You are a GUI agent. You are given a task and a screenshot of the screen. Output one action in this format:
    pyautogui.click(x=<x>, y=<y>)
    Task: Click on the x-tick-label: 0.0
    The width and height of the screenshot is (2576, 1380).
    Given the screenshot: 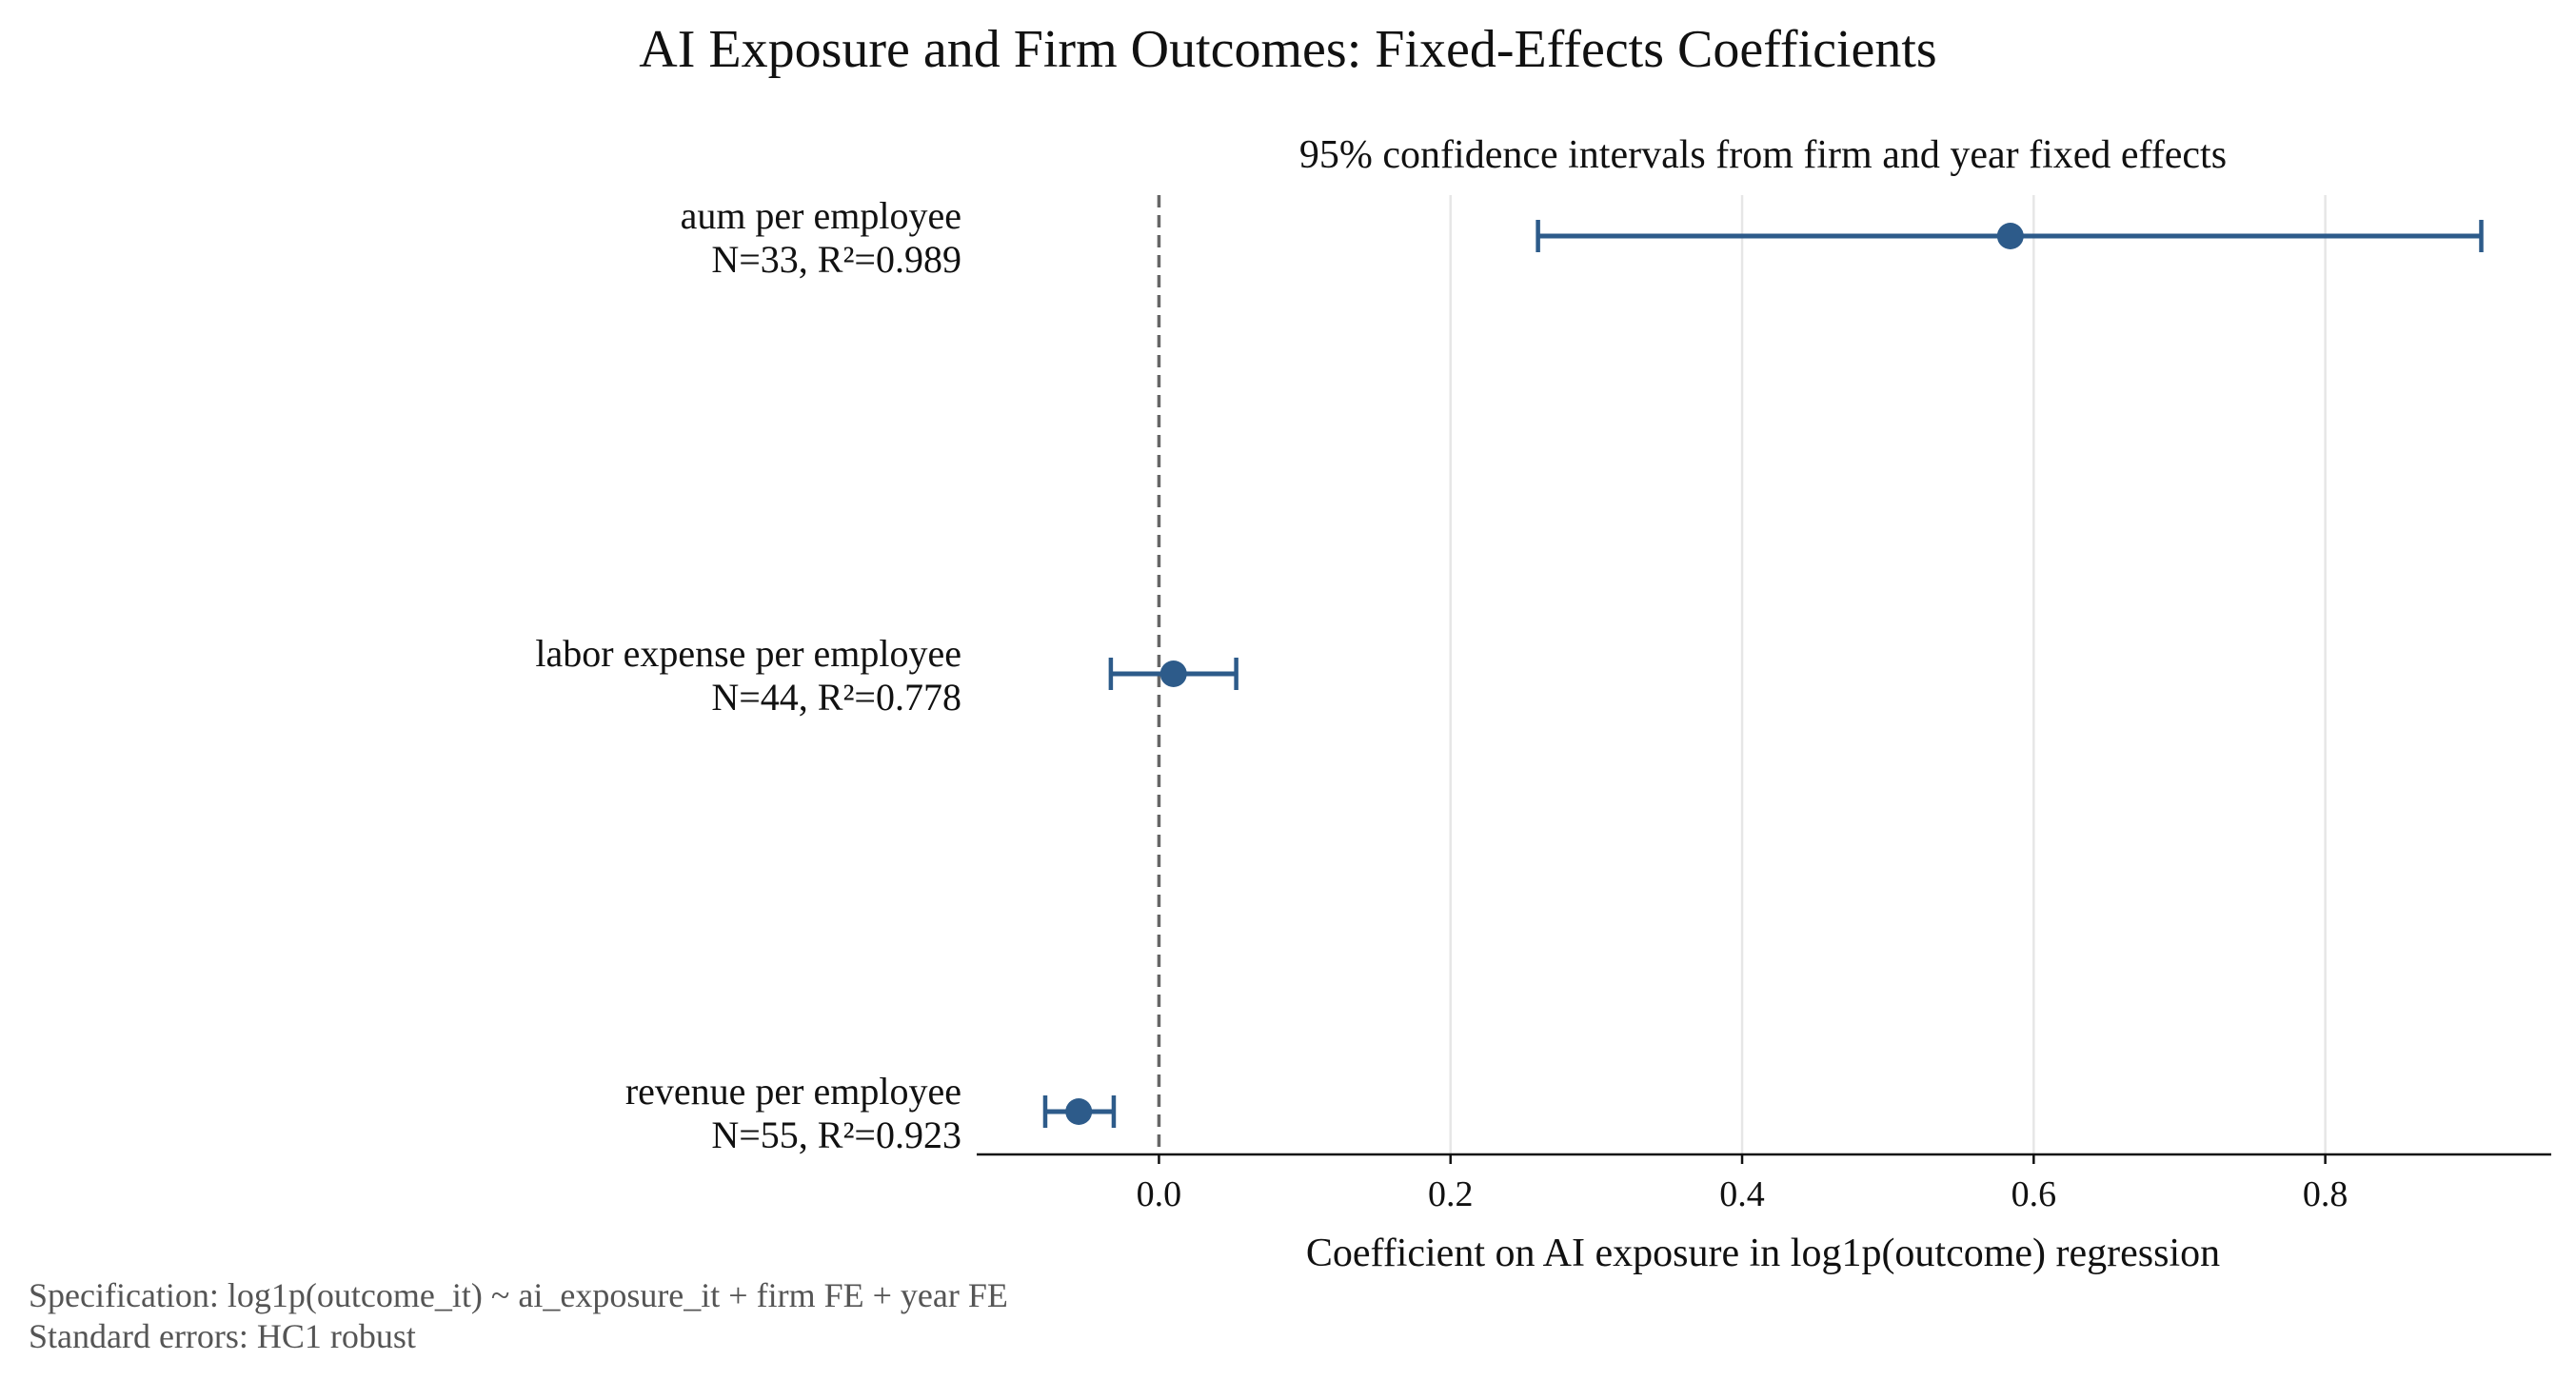 What is the action you would take?
    pyautogui.click(x=1159, y=1194)
    